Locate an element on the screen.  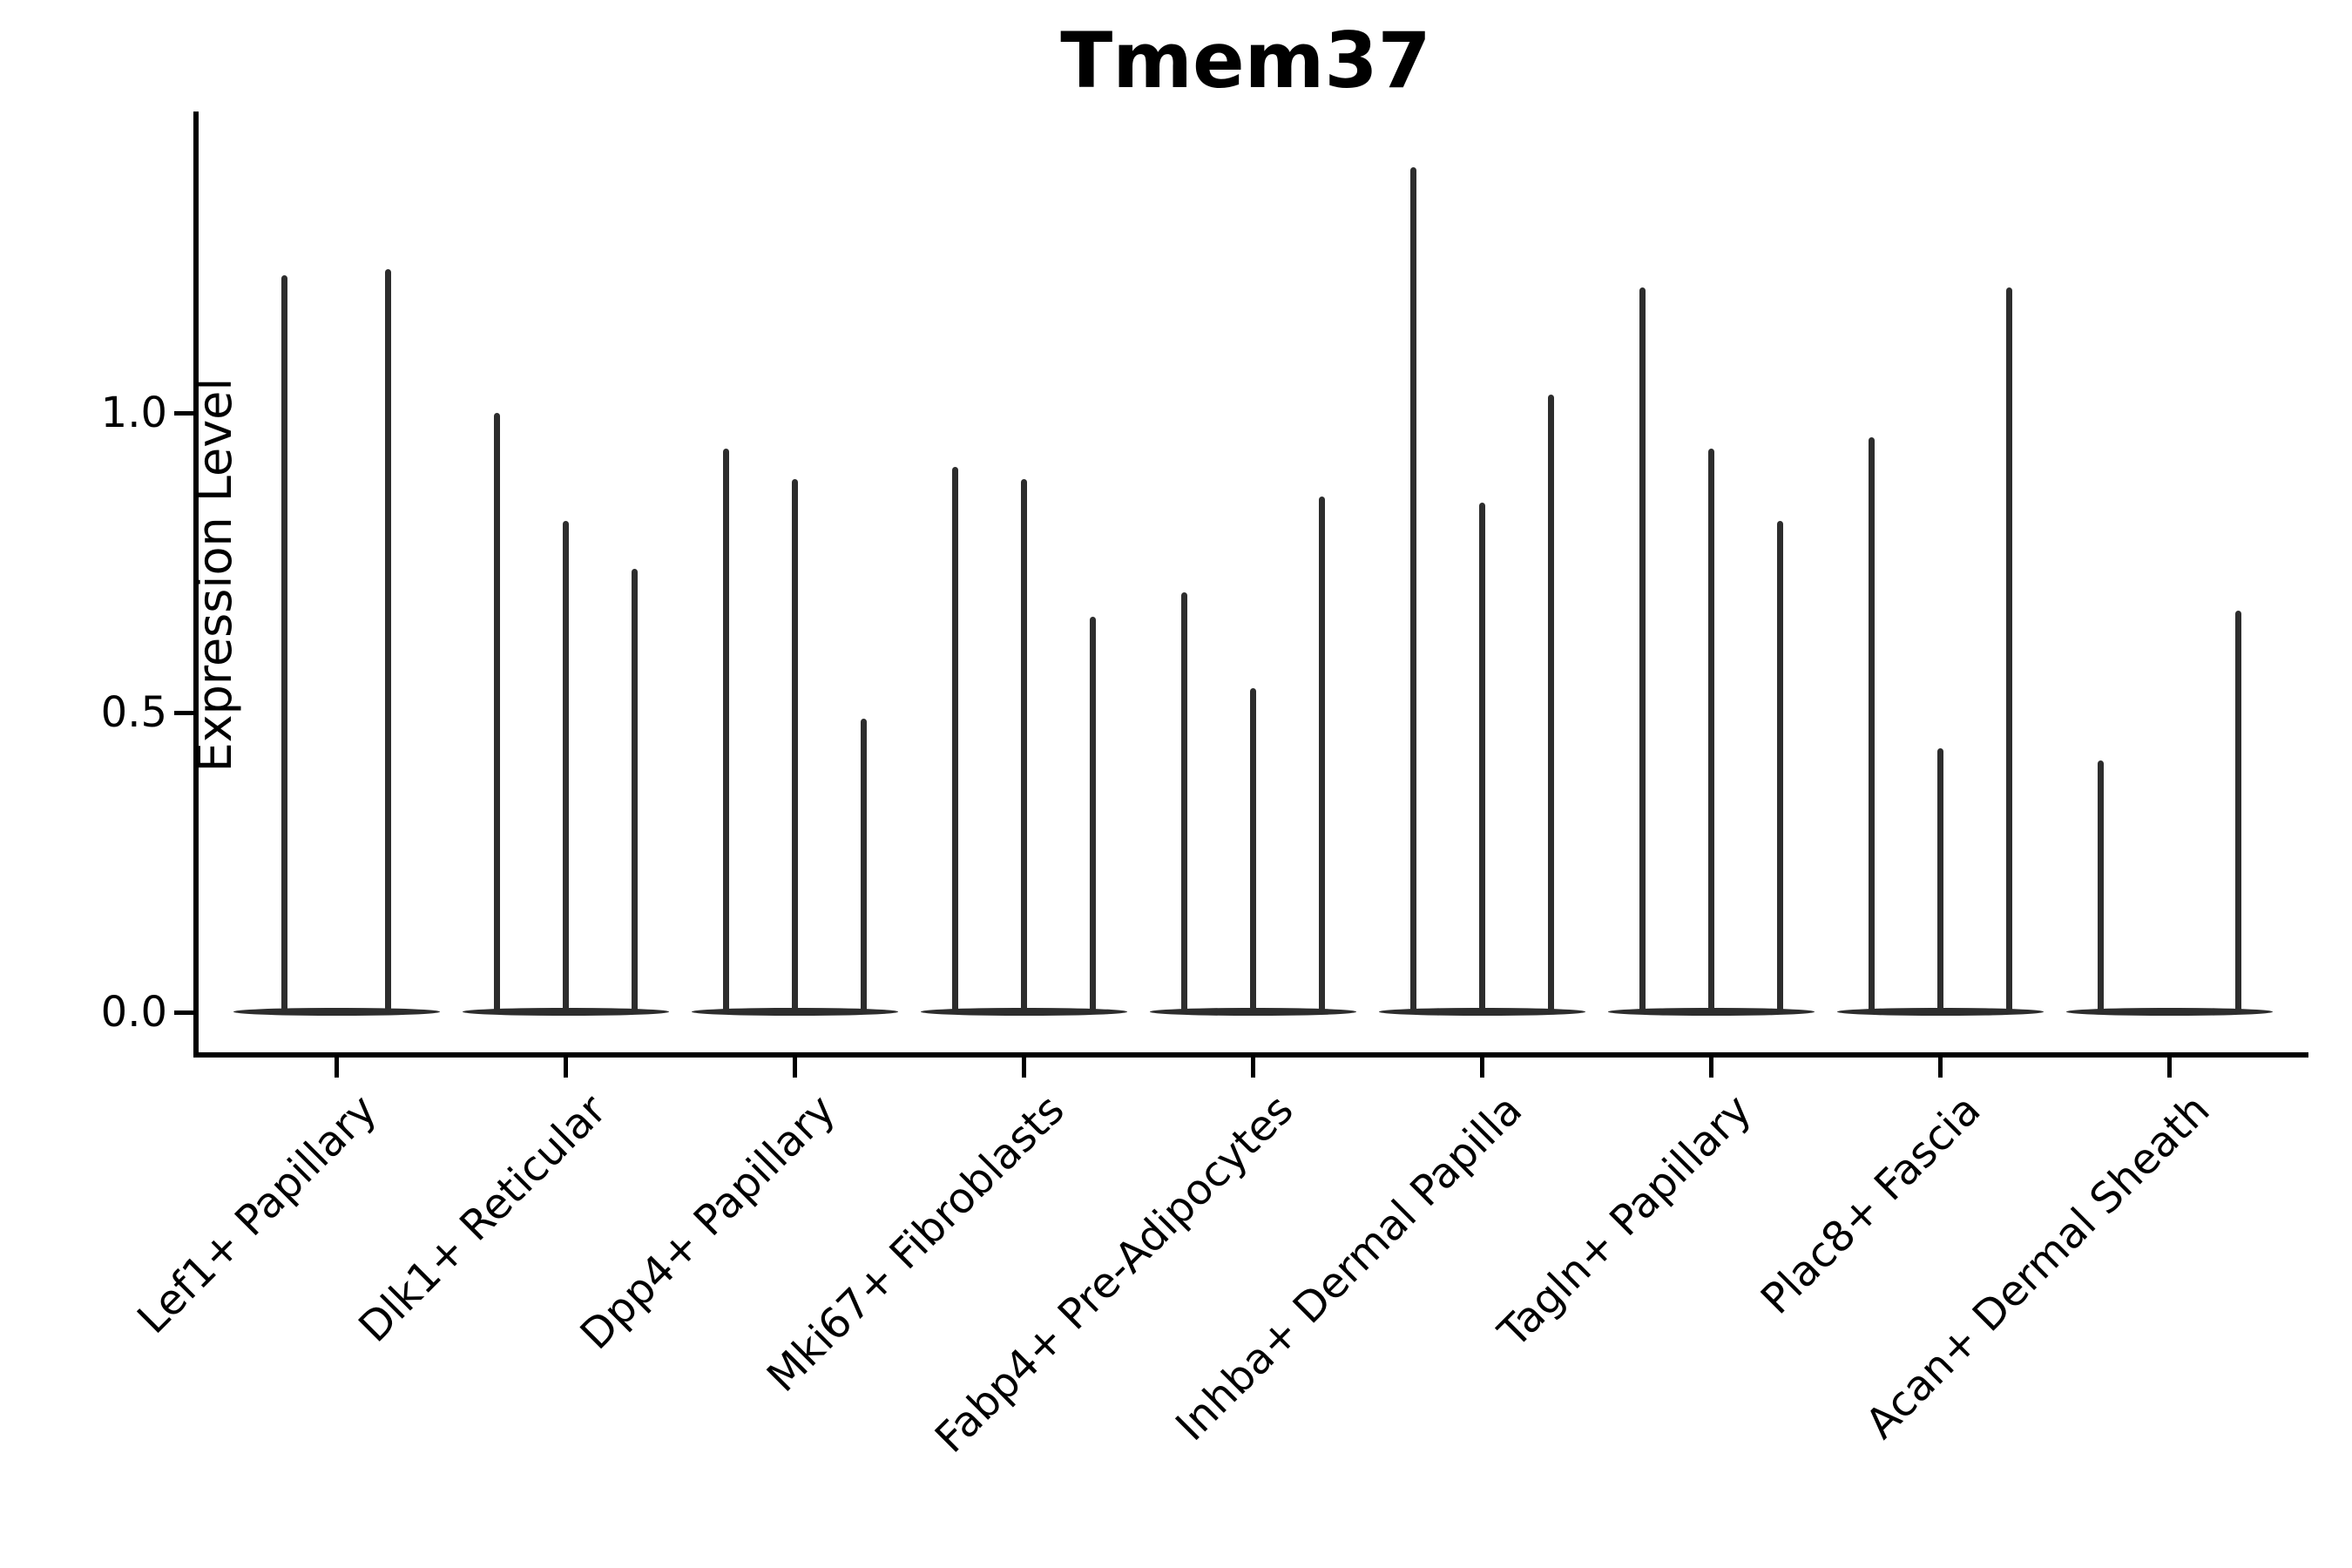
x-category-label: Dlk1+ Reticular is located at coordinates (482, 1218).